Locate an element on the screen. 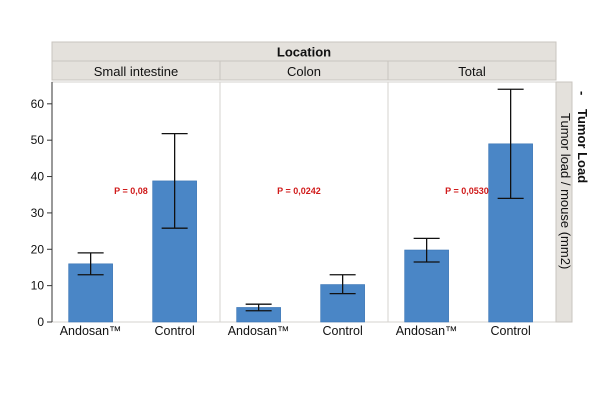 This screenshot has height=400, width=600. y-axis-label: Tumor load / mouse (mm2) is located at coordinates (565, 191).